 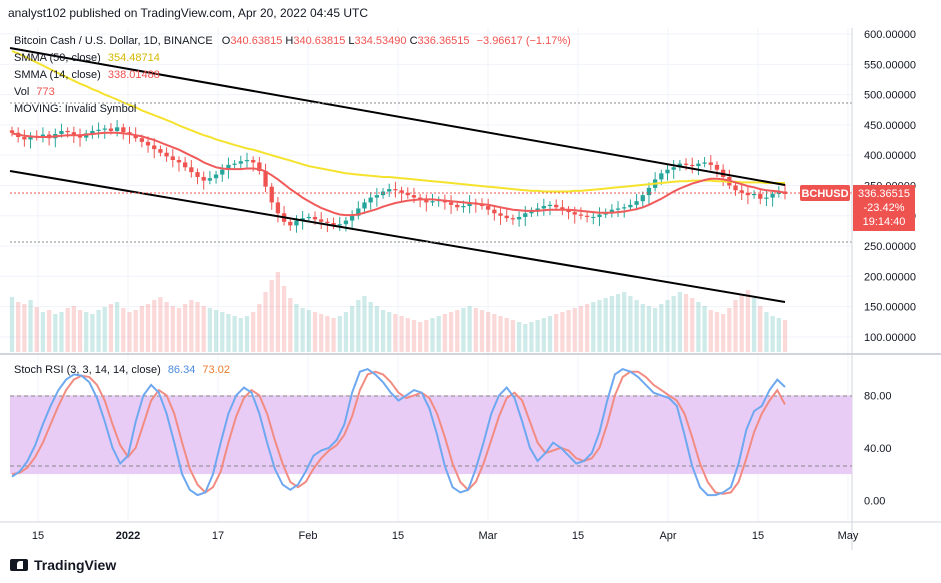 I want to click on footer-brand: TradingView, so click(x=63, y=565).